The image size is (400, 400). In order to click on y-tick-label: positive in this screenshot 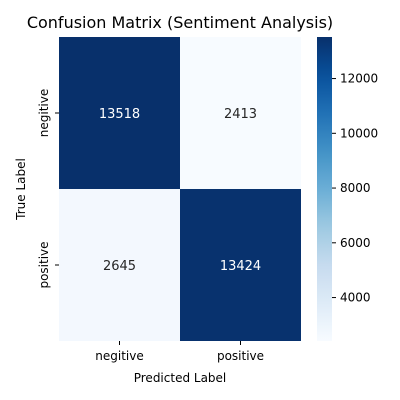, I will do `click(44, 264)`.